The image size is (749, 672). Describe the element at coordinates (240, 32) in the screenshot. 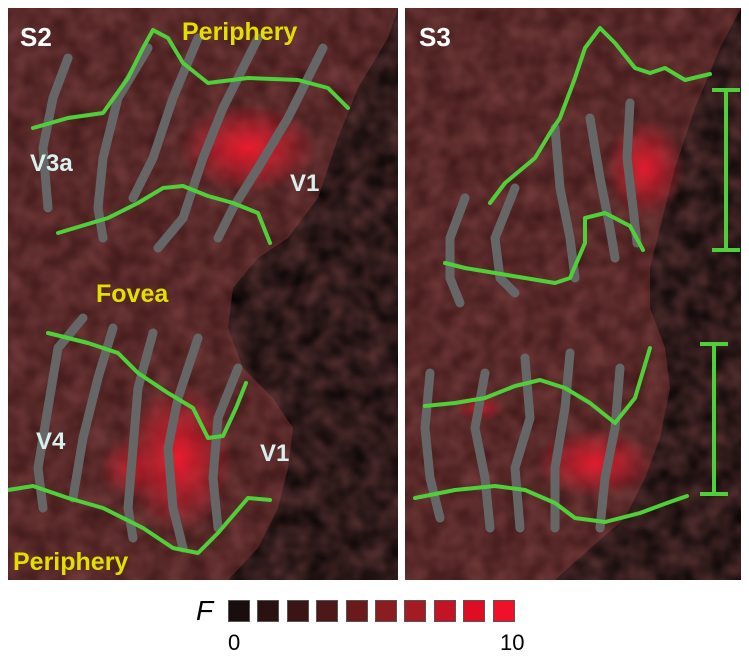

I see `region-label-periphery-top: Periphery` at that location.